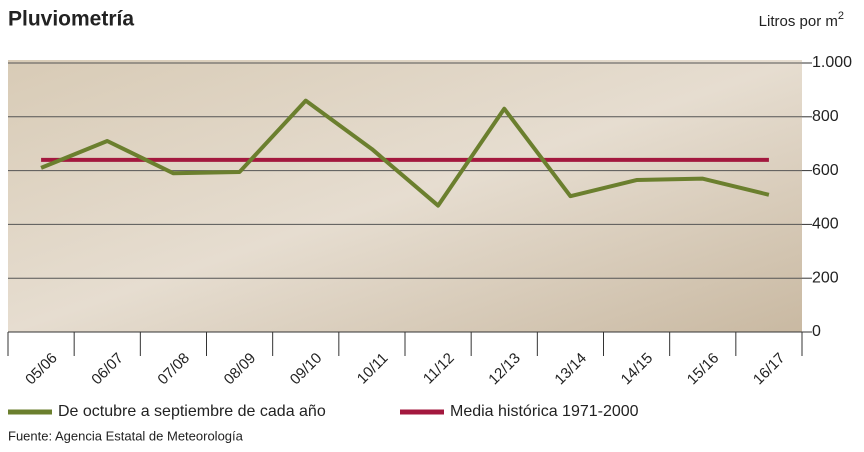 The height and width of the screenshot is (452, 864). What do you see at coordinates (825, 277) in the screenshot?
I see `y-tick-label: 200` at bounding box center [825, 277].